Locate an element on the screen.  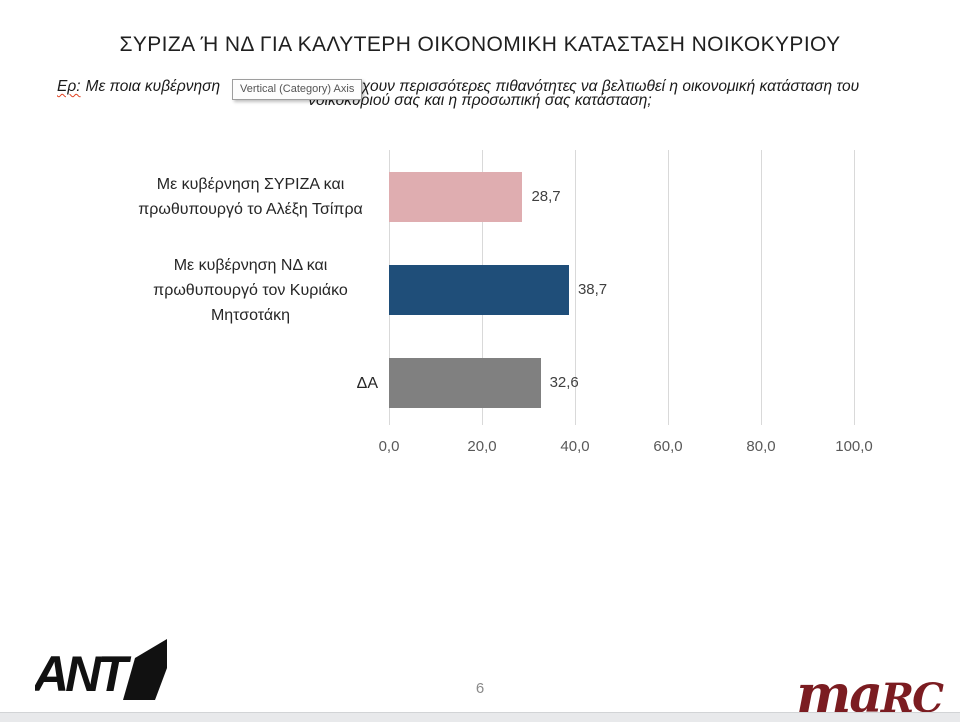
value-label-syriza: 28,7 is located at coordinates (546, 196).